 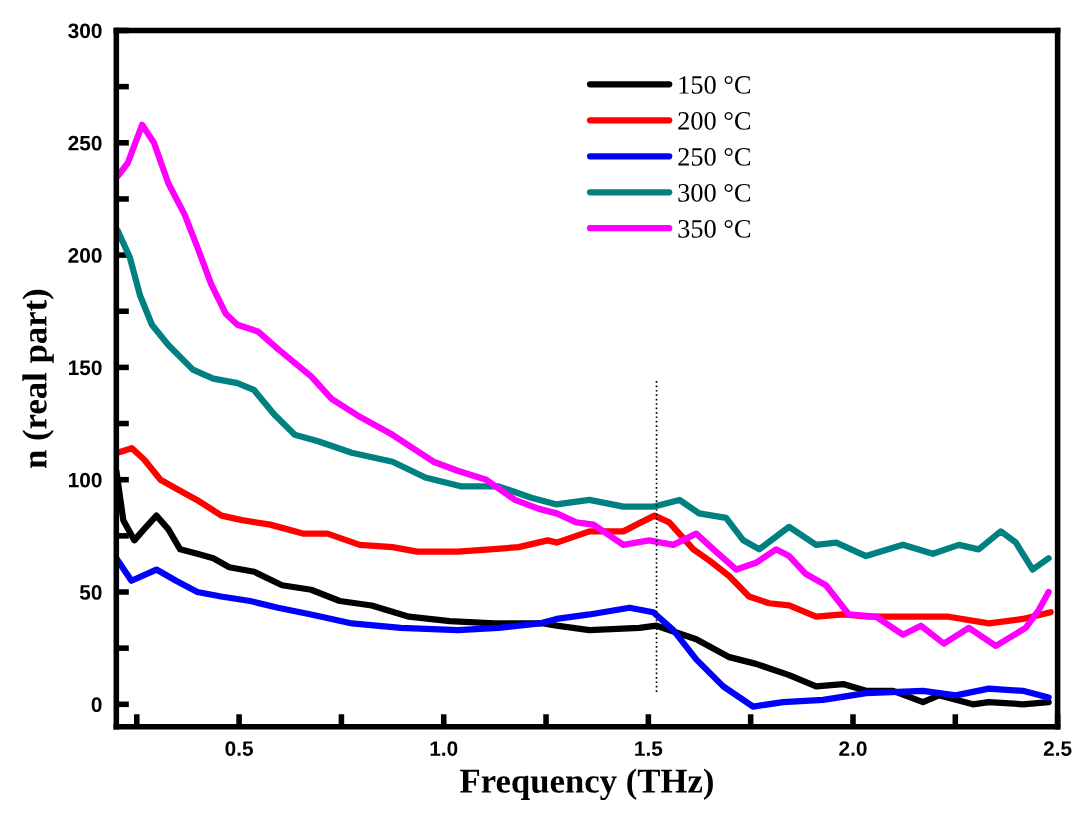 What do you see at coordinates (714, 192) in the screenshot?
I see `legend-label: 300 °C` at bounding box center [714, 192].